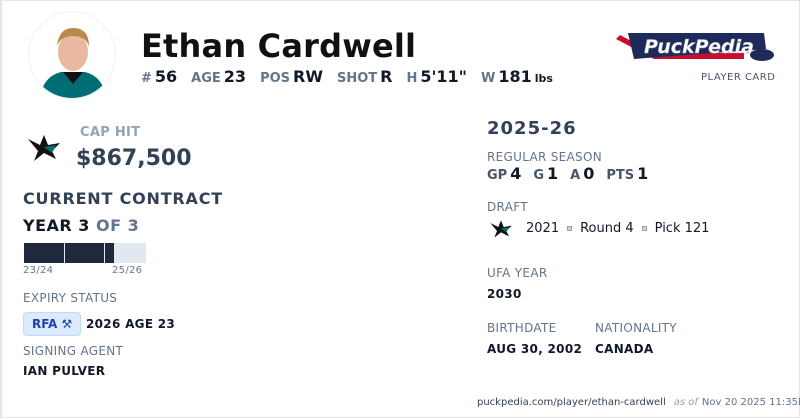 The height and width of the screenshot is (418, 800). Describe the element at coordinates (67, 324) in the screenshot. I see `gavel-icon: ⚒` at that location.